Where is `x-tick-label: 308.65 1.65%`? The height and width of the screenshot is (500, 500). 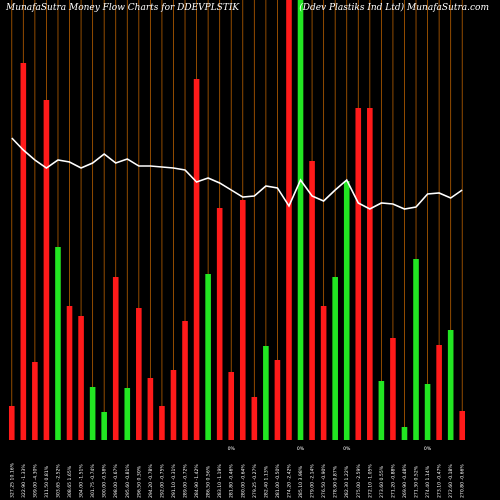
x-tick-label: 308.65 1.65% is located at coordinates (70, 481).